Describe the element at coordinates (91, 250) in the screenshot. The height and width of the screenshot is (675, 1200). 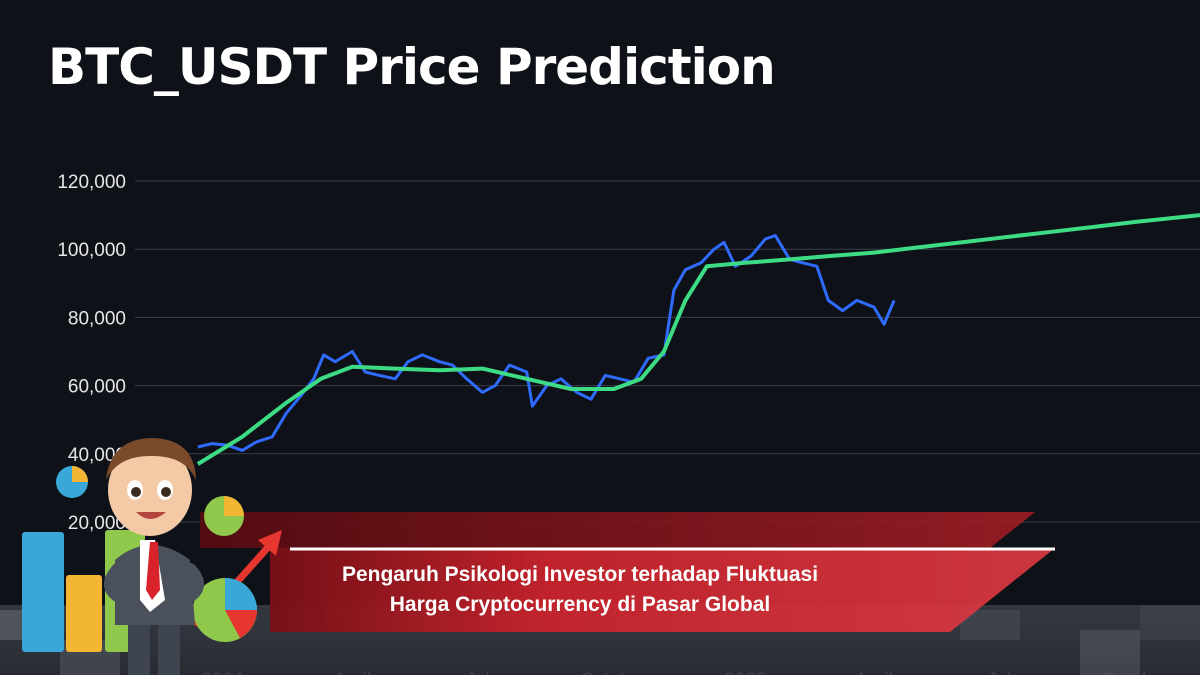
I see `y-tick-label: 100,000` at that location.